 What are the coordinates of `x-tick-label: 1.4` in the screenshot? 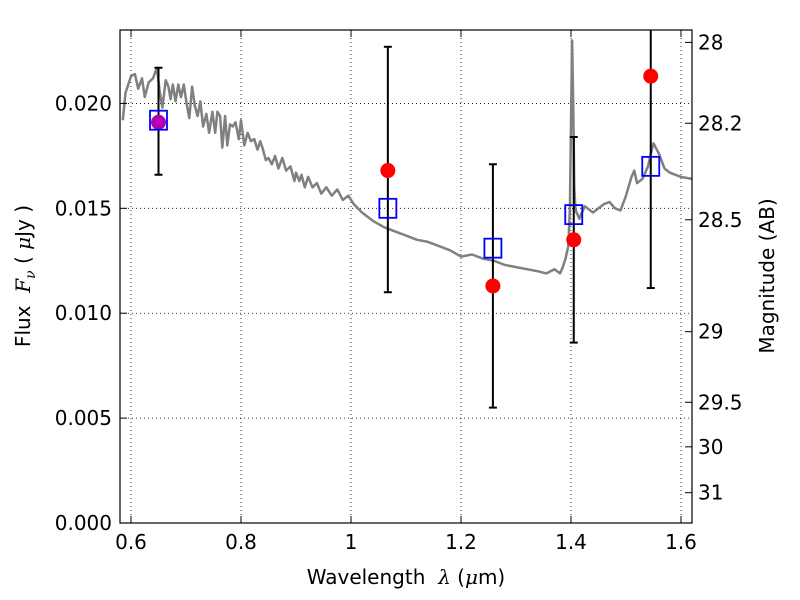 It's located at (571, 542).